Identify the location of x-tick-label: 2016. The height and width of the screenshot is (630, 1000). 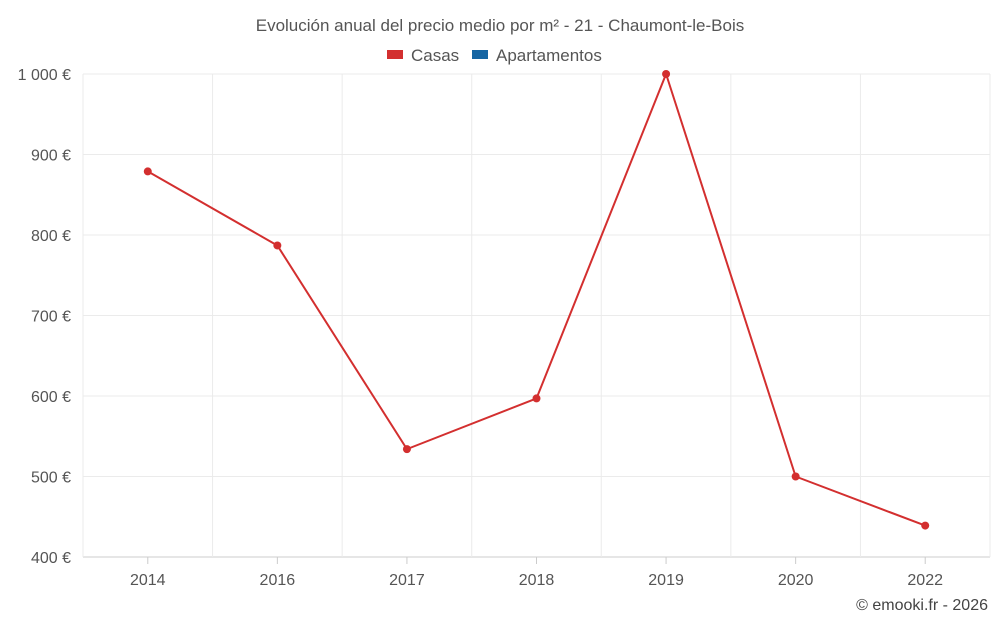
(278, 580).